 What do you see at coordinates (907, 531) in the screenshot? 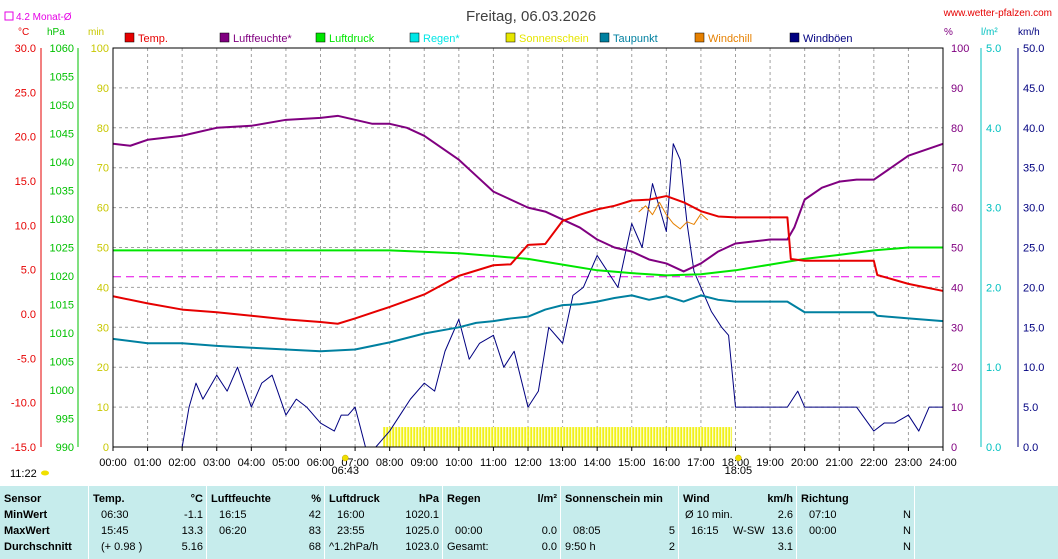
I see `dir-max-val: N` at bounding box center [907, 531].